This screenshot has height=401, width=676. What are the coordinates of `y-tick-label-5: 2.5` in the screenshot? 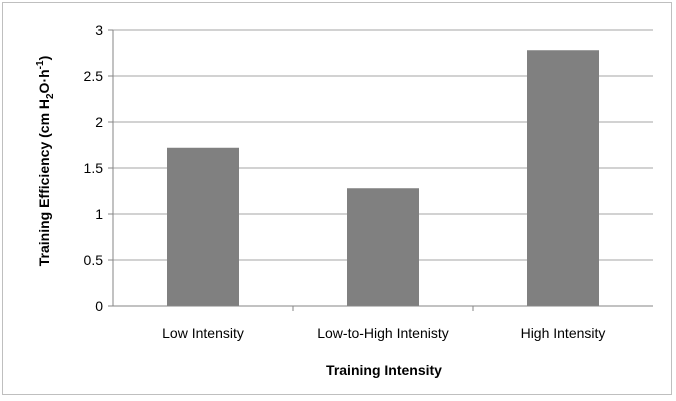 It's located at (94, 76).